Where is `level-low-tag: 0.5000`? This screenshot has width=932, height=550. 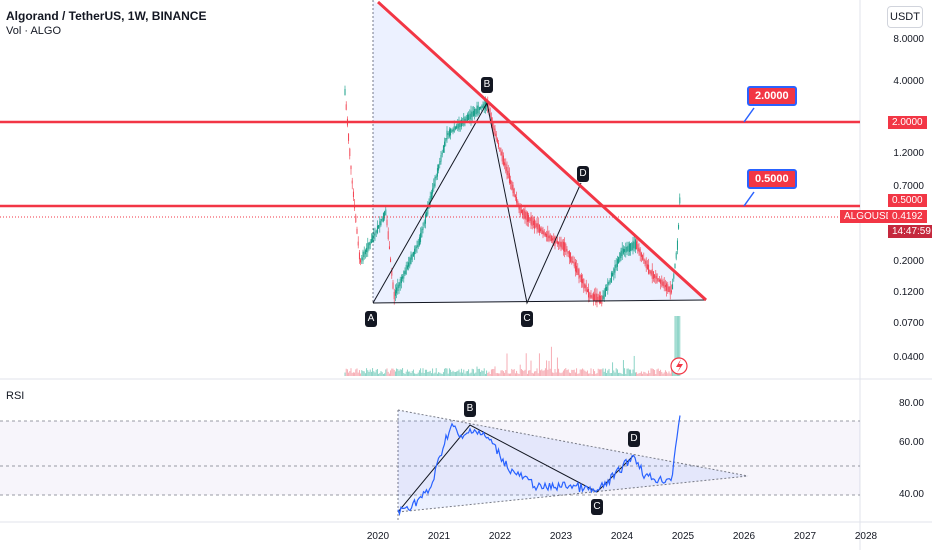
level-low-tag: 0.5000 is located at coordinates (907, 200).